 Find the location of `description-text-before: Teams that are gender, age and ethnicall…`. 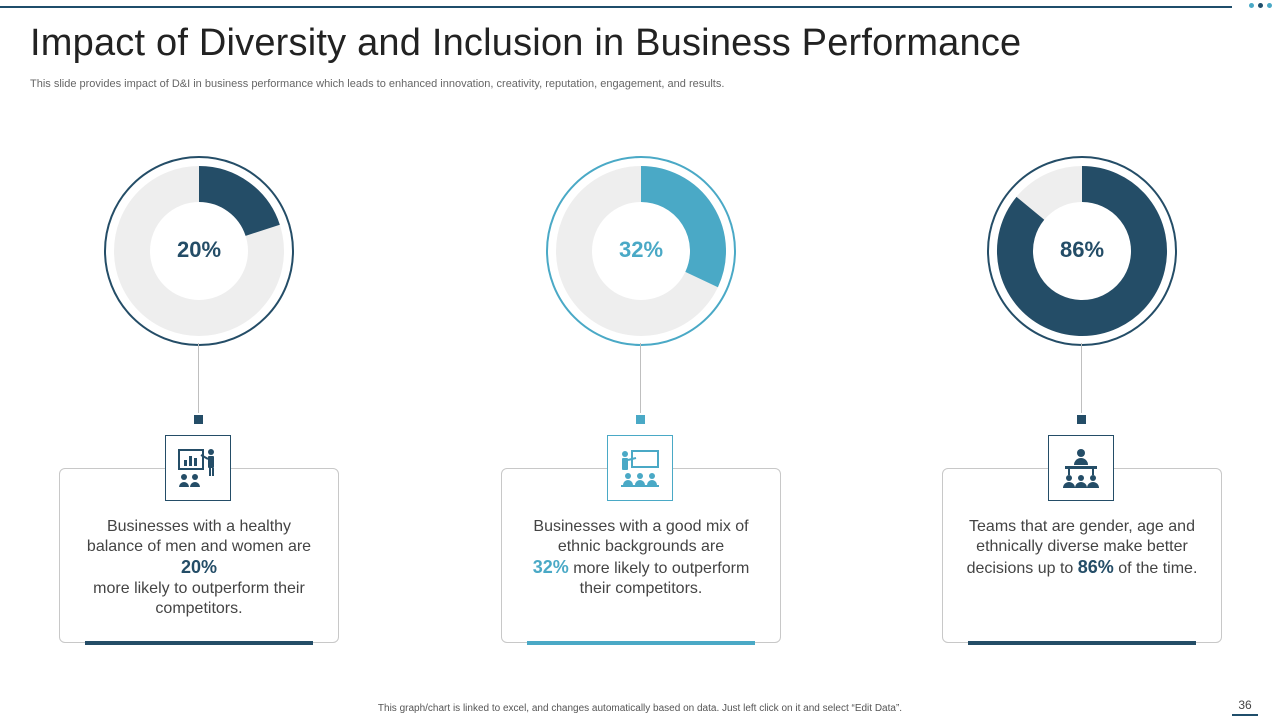

description-text-before: Teams that are gender, age and ethnicall… is located at coordinates (1080, 547).